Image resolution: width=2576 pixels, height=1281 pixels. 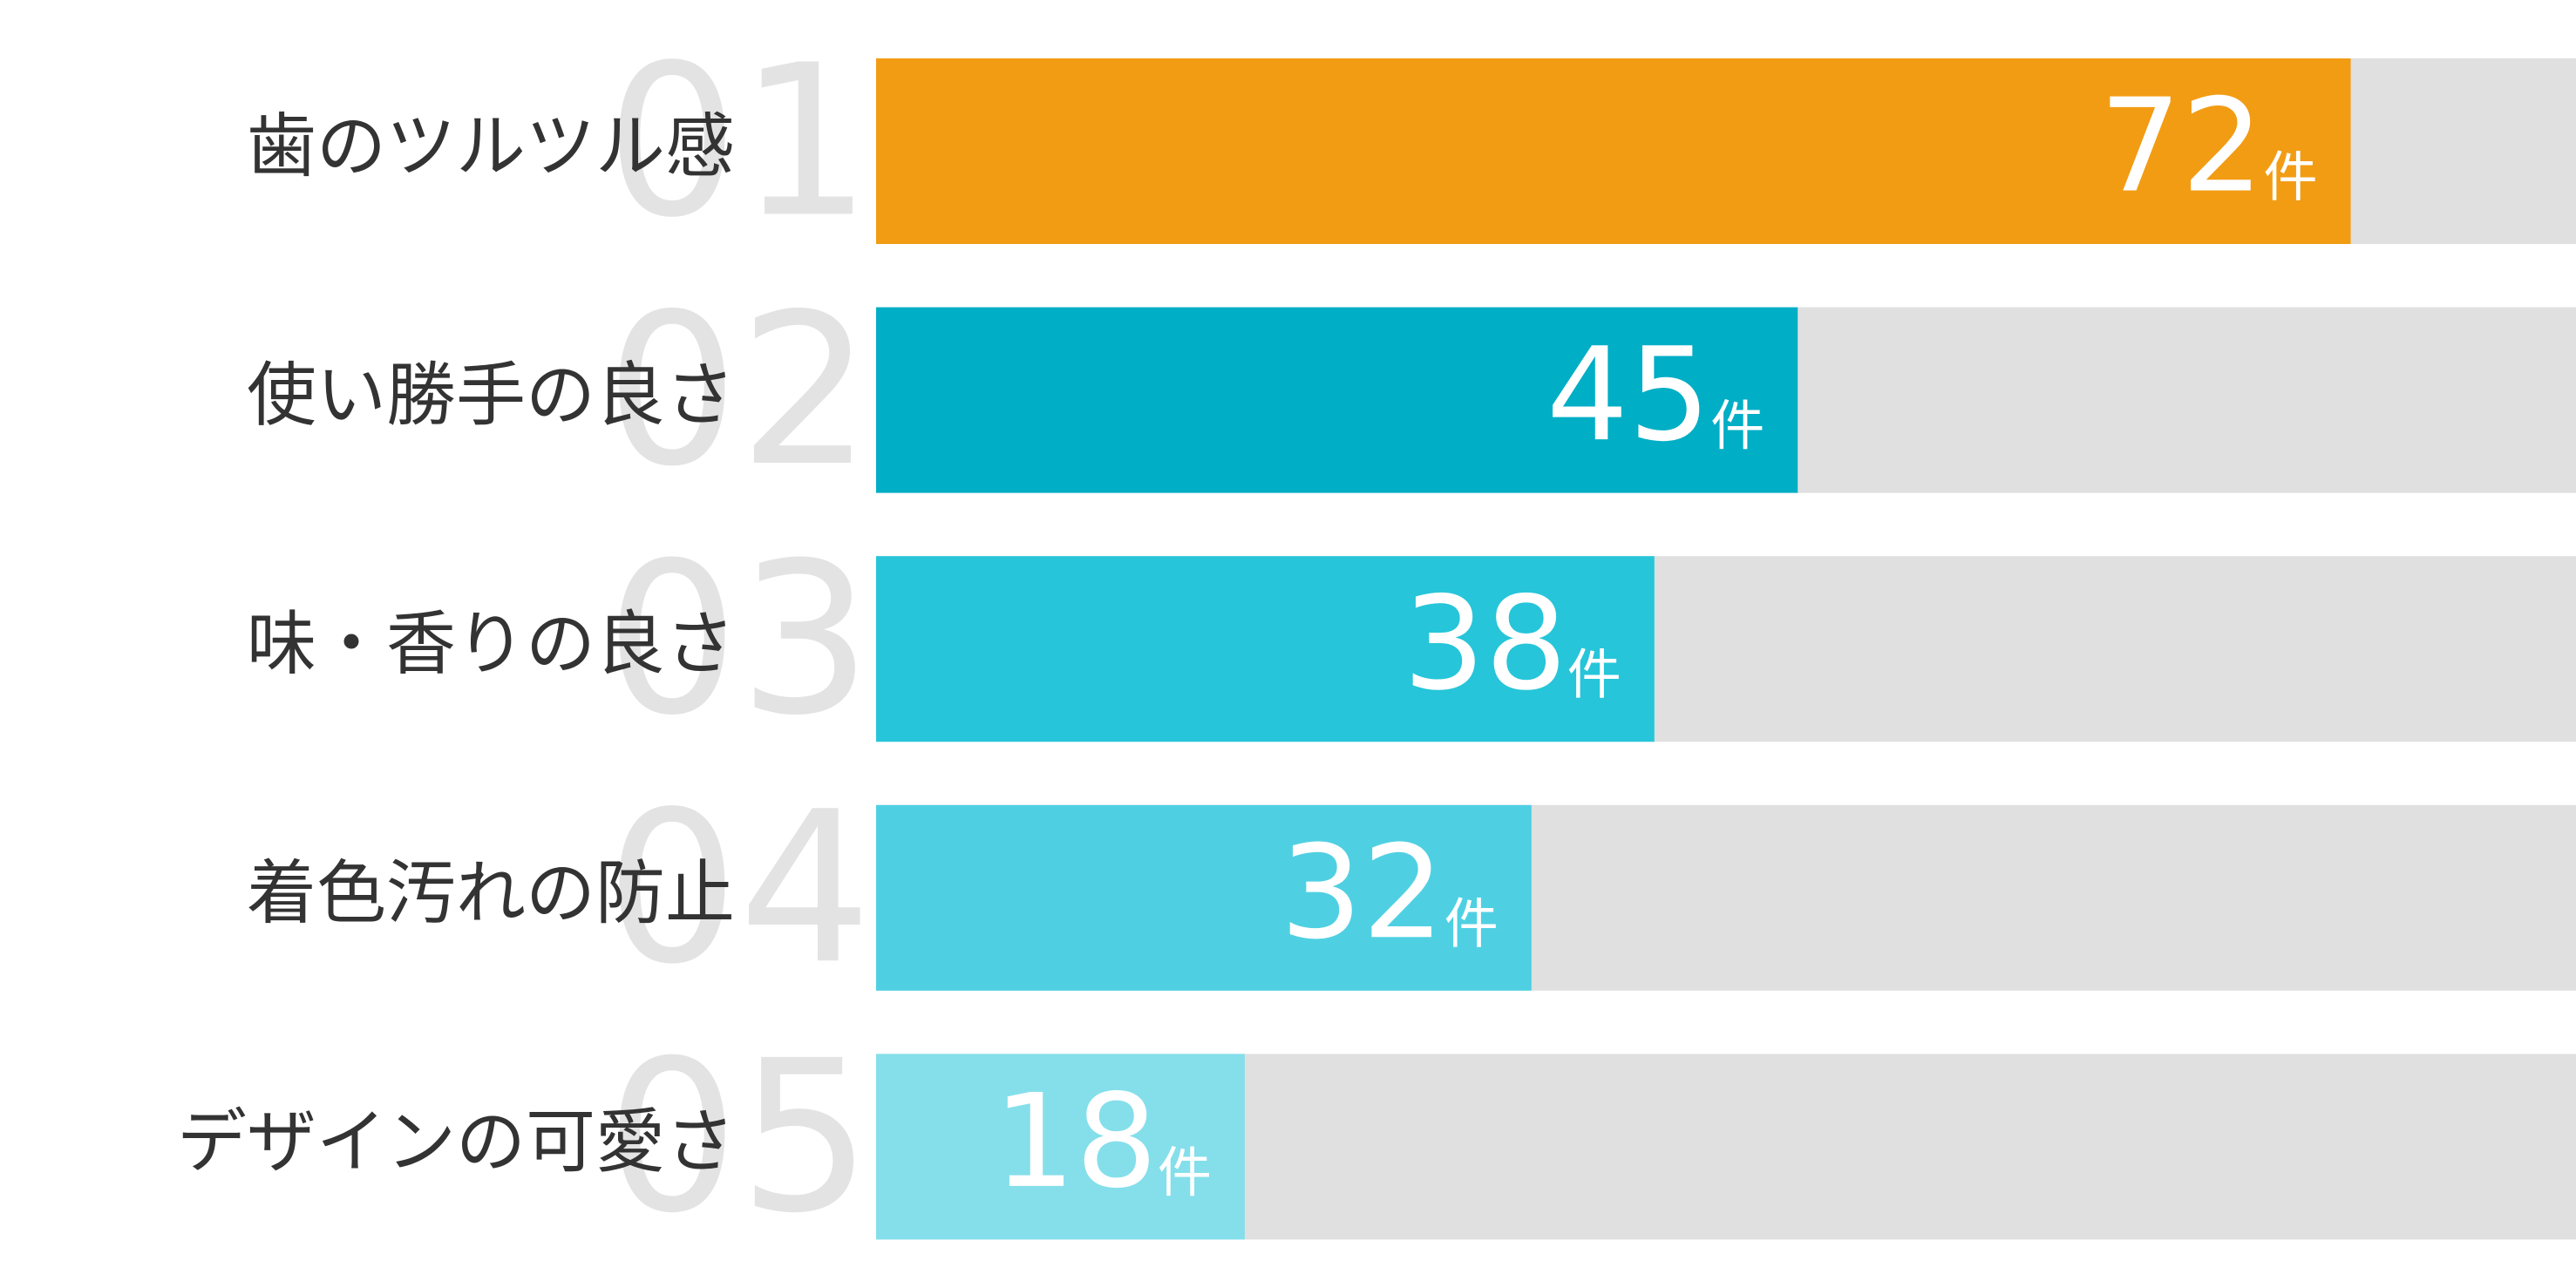 What do you see at coordinates (739, 141) in the screenshot?
I see `rank-number: 01` at bounding box center [739, 141].